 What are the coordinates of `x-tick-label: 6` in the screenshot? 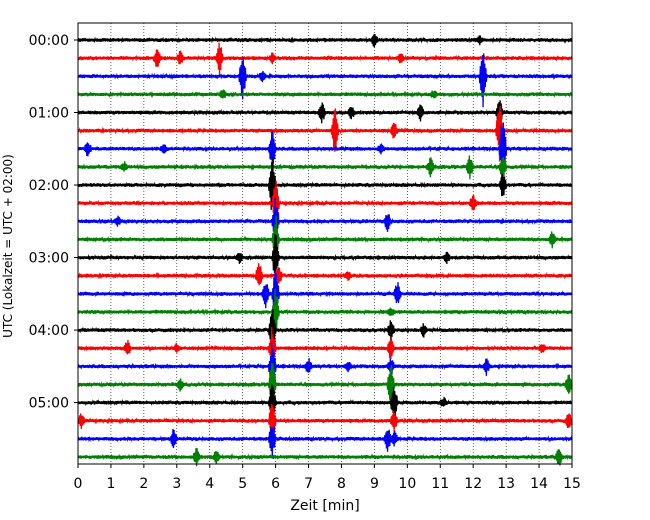 It's located at (275, 484).